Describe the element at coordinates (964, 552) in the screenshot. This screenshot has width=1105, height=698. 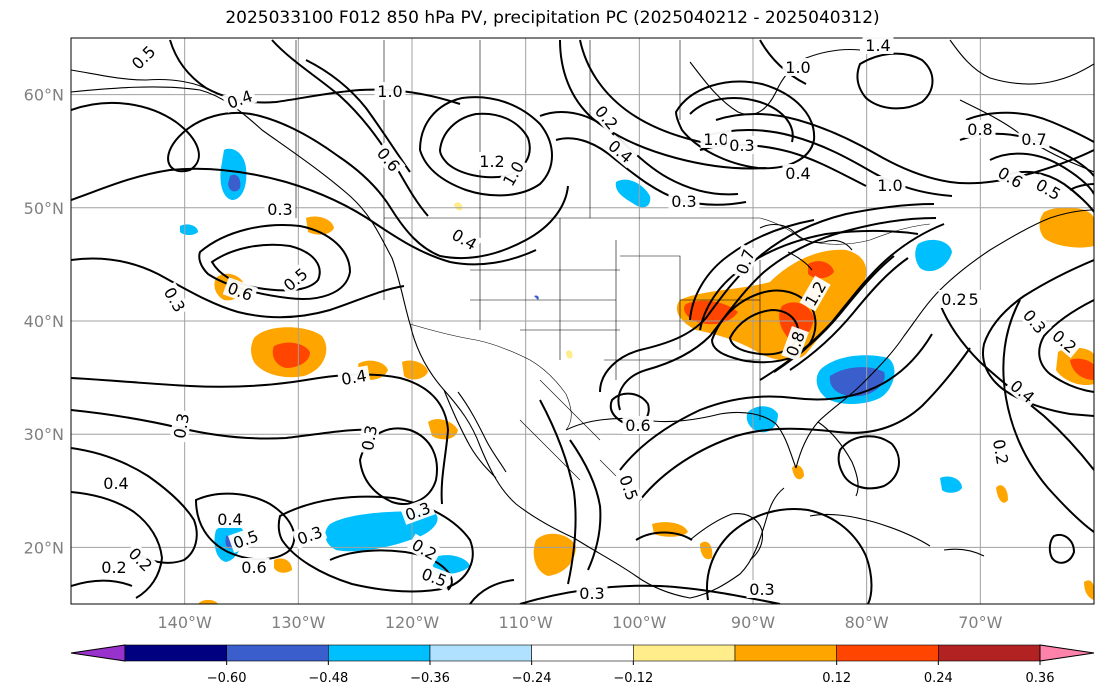
I see `hispaniola` at that location.